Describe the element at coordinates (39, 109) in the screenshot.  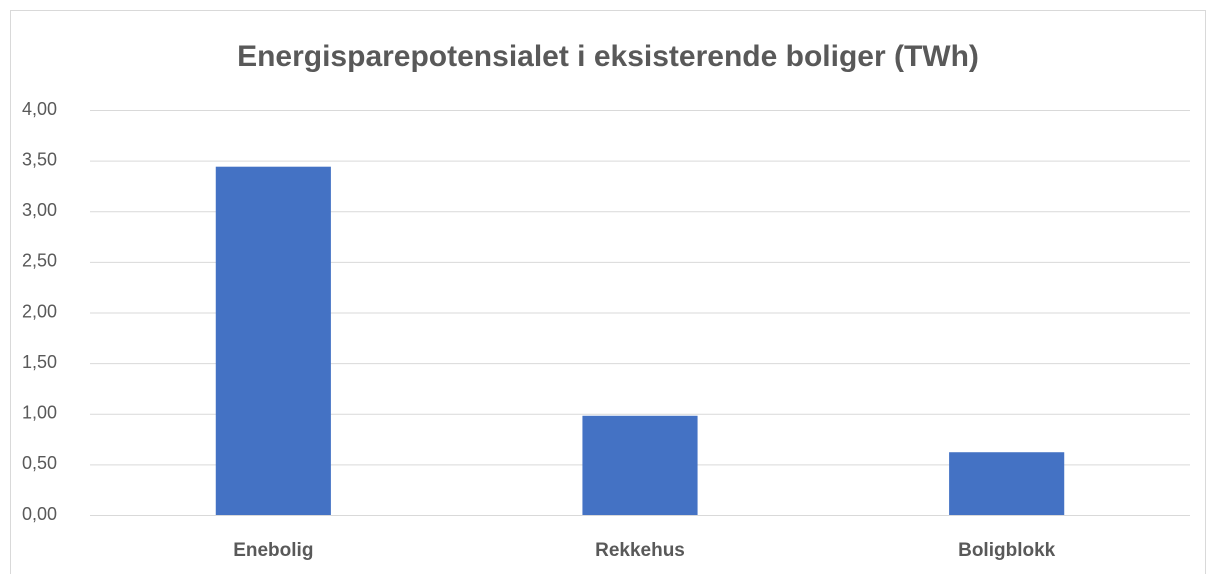
I see `y-tick-label: 4,00` at that location.